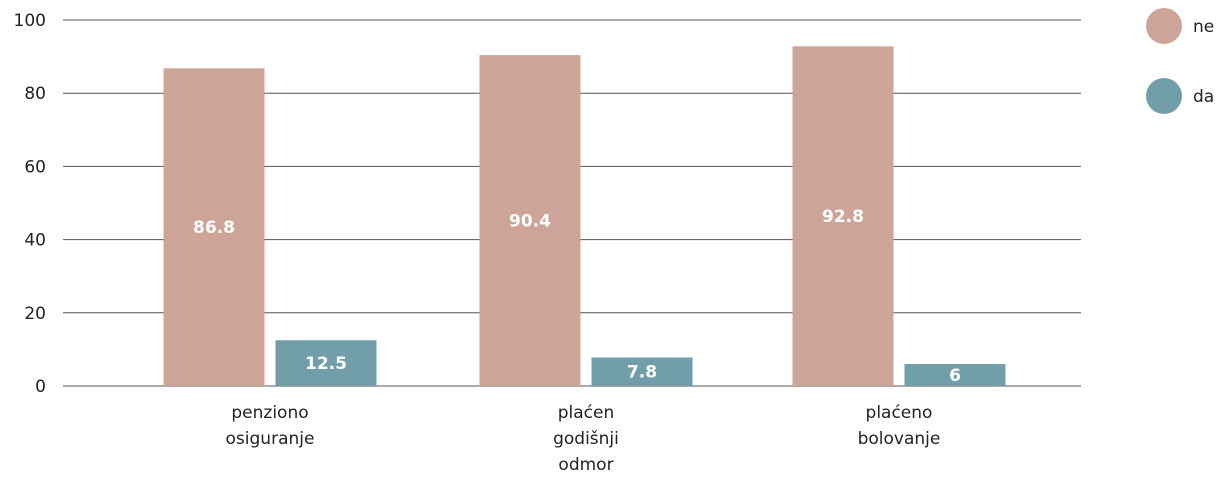 This screenshot has height=483, width=1225. I want to click on y-tick-label: 40, so click(35, 241).